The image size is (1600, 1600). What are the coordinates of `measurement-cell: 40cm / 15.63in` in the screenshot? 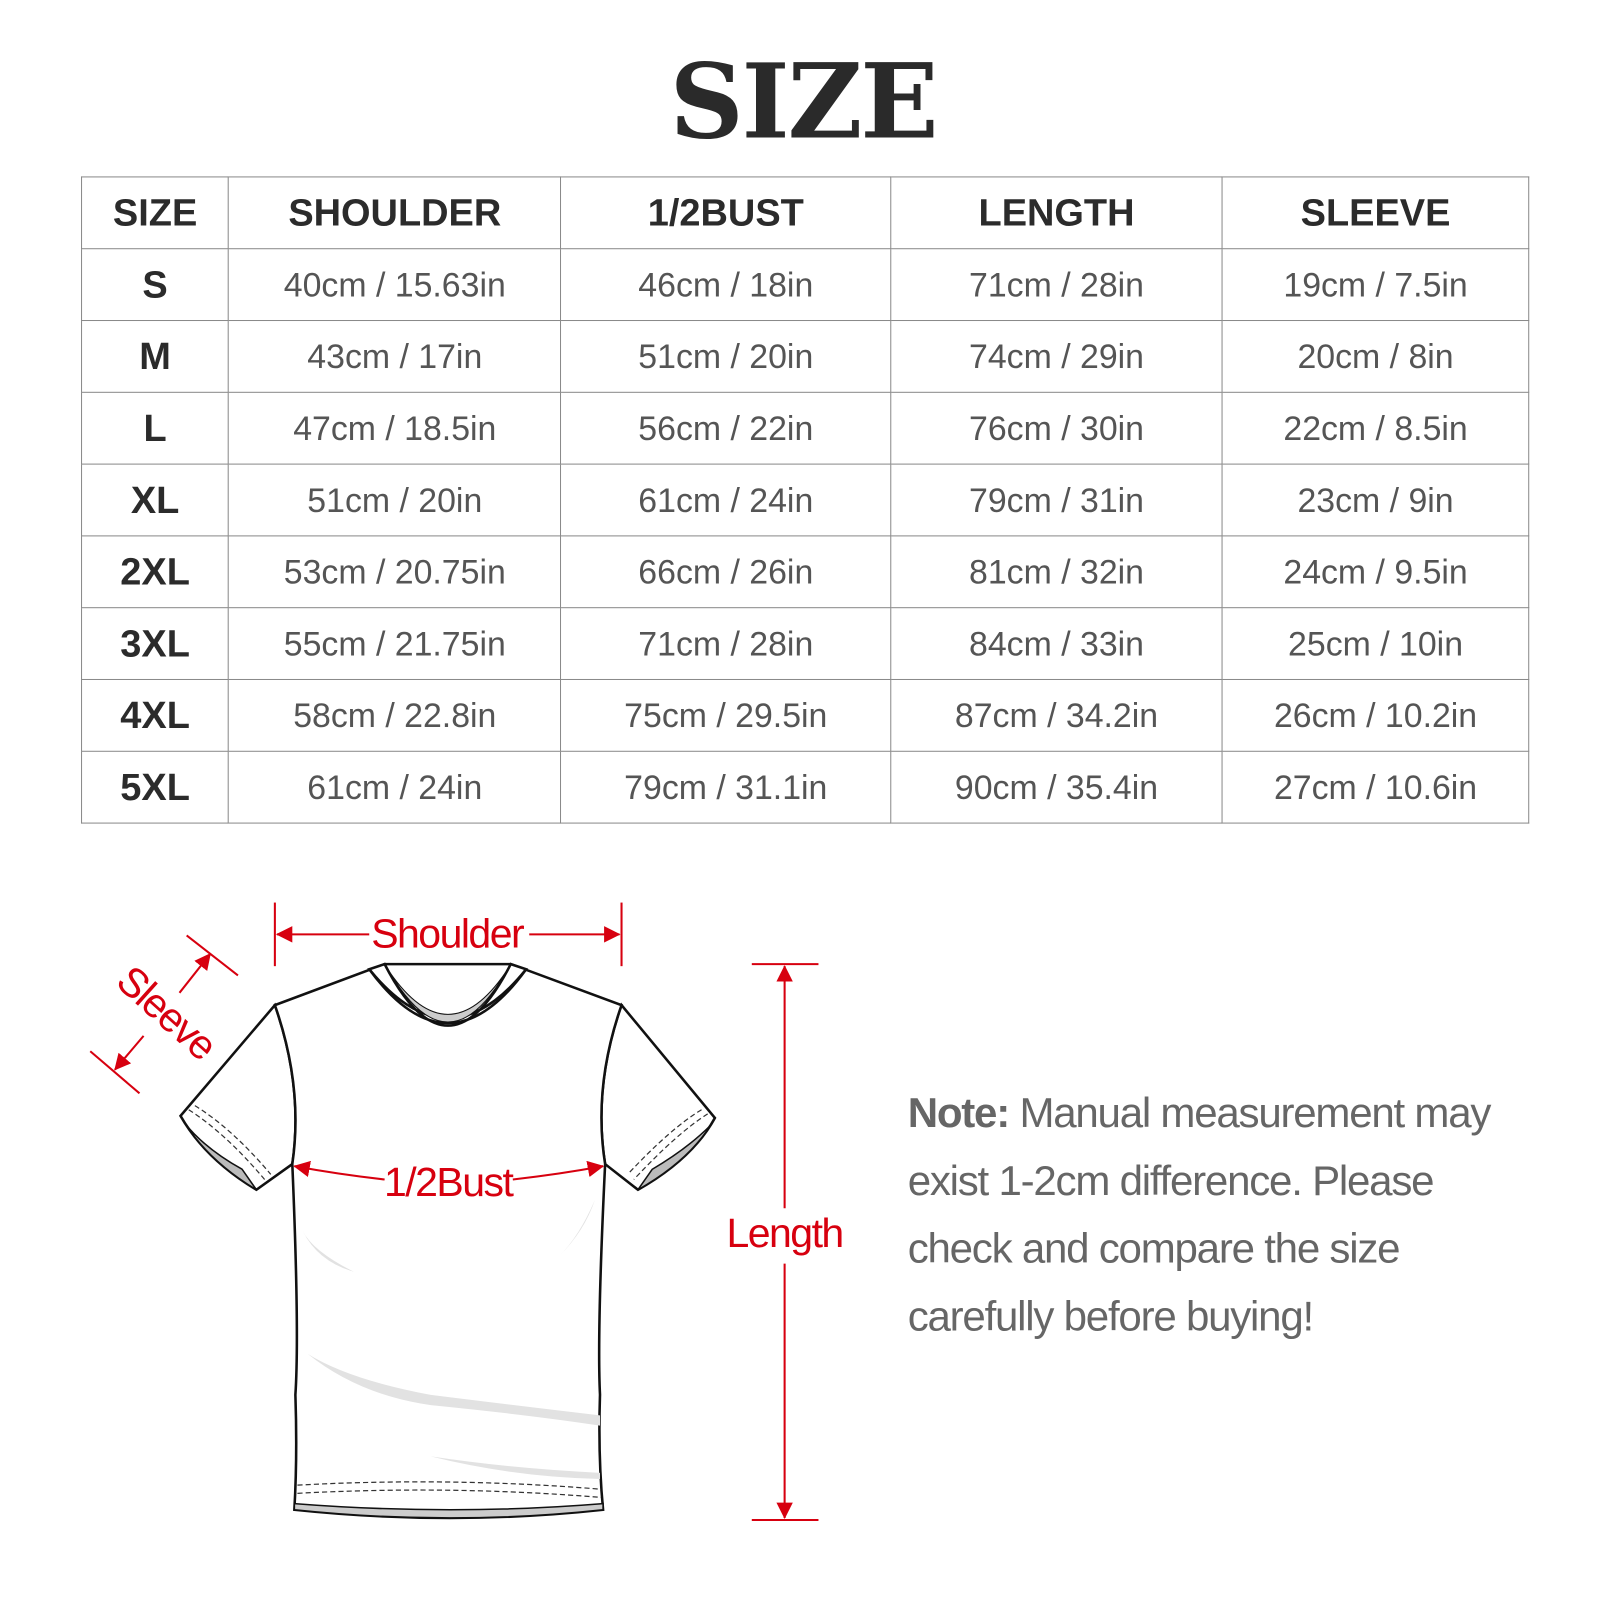 It's located at (395, 285).